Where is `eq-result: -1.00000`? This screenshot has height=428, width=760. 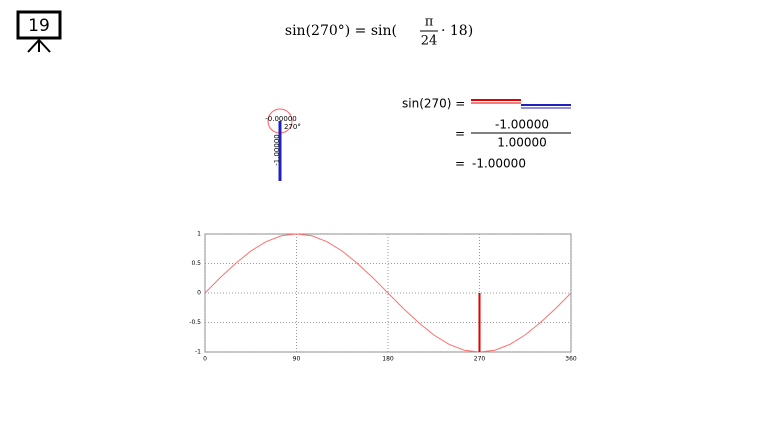 eq-result: -1.00000 is located at coordinates (499, 164).